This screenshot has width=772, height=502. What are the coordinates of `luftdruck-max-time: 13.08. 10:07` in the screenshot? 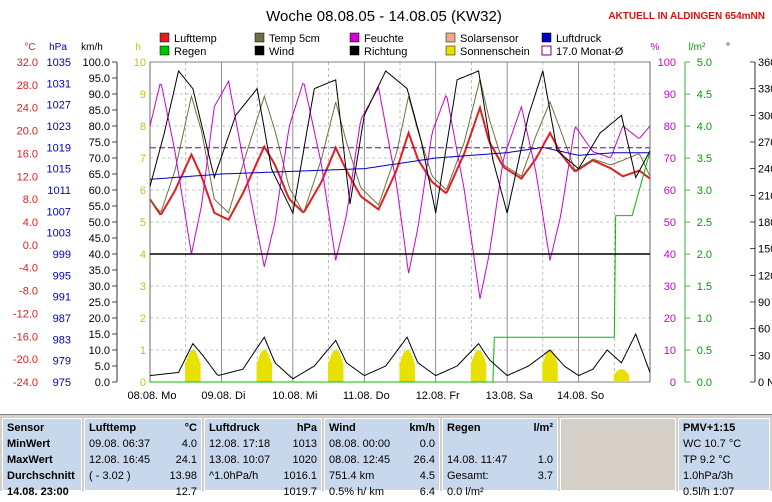 It's located at (240, 460).